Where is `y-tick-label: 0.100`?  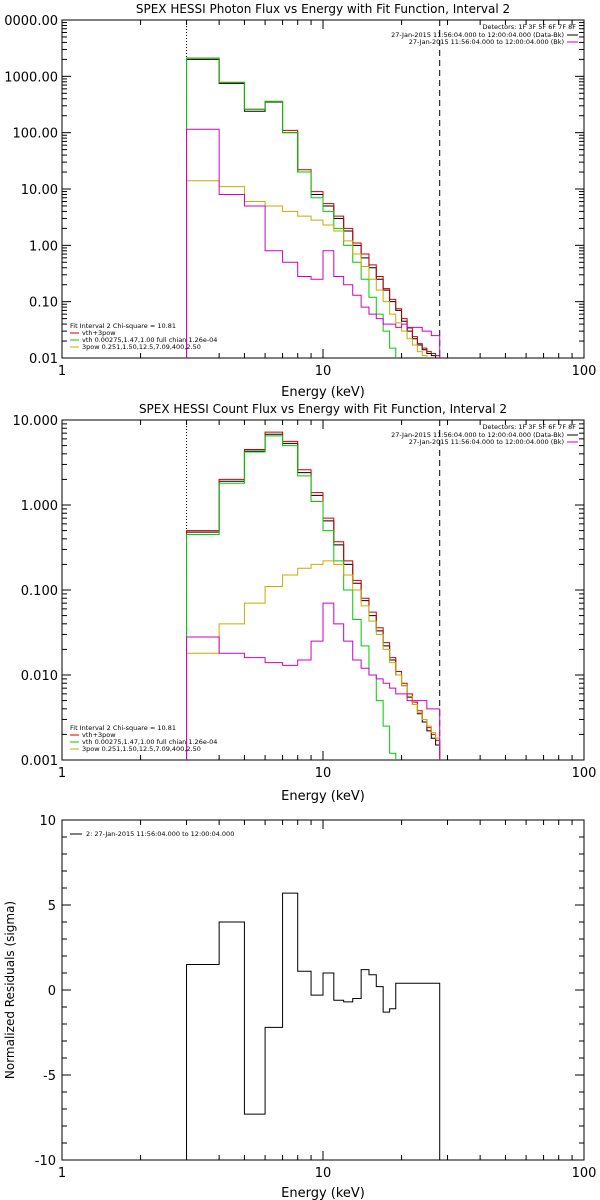 y-tick-label: 0.100 is located at coordinates (39, 591).